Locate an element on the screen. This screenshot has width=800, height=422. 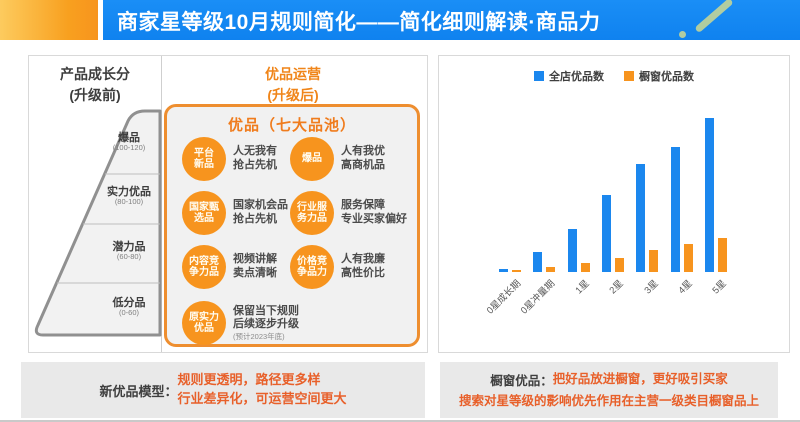
x-axis-label: 0星冲量期 is located at coordinates (538, 297).